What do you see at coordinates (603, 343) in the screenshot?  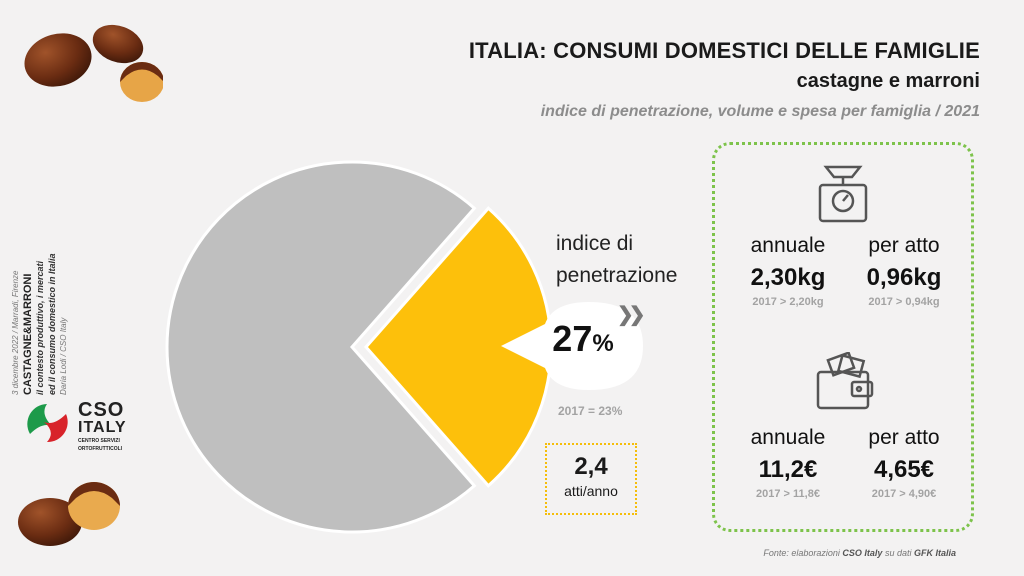 I see `penetration-unit: %` at bounding box center [603, 343].